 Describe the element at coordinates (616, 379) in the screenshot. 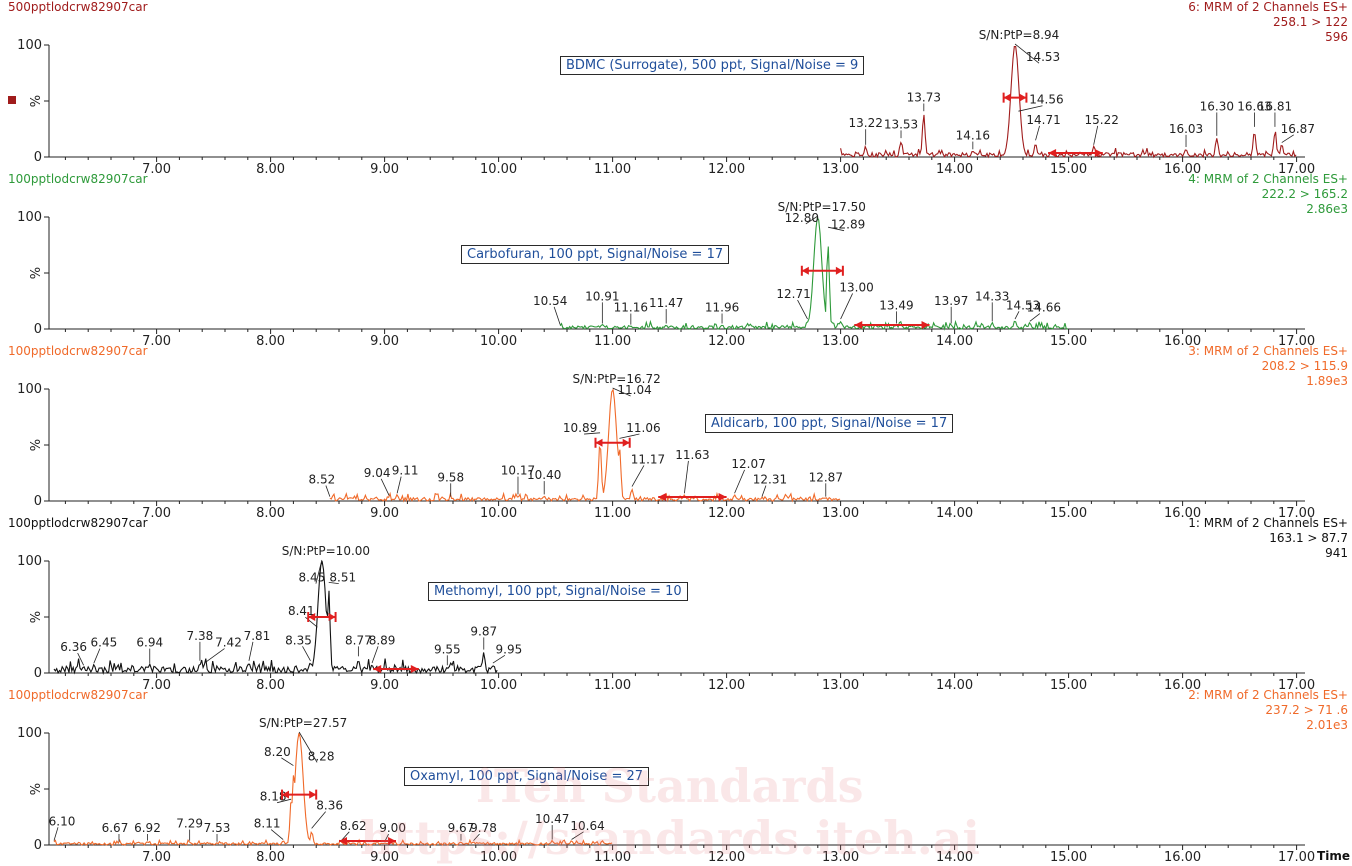

I see `sn-label: S/N:PtP=16.72` at that location.